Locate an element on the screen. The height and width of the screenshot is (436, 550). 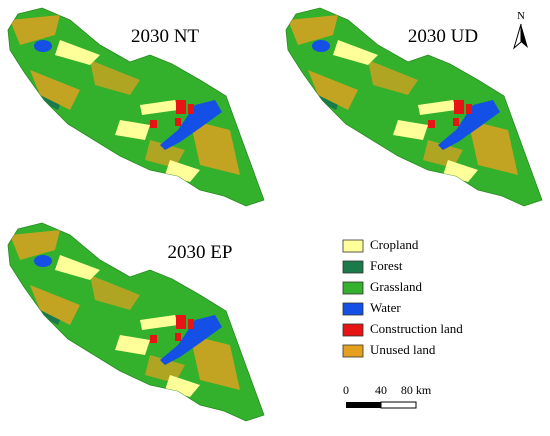
scale-label: 40 is located at coordinates (381, 390).